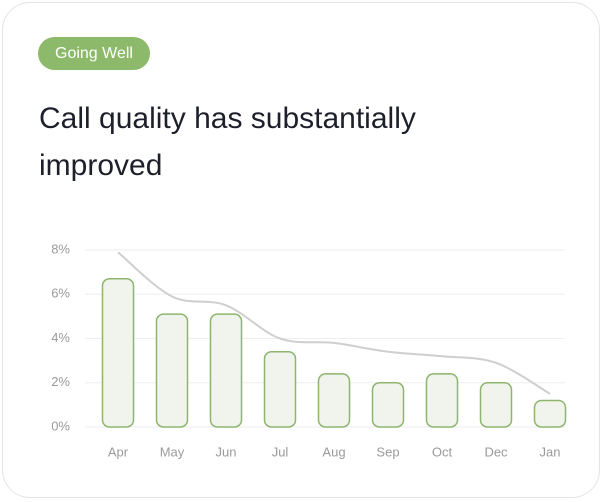 This screenshot has width=604, height=502. I want to click on x-tick-label: Aug, so click(333, 451).